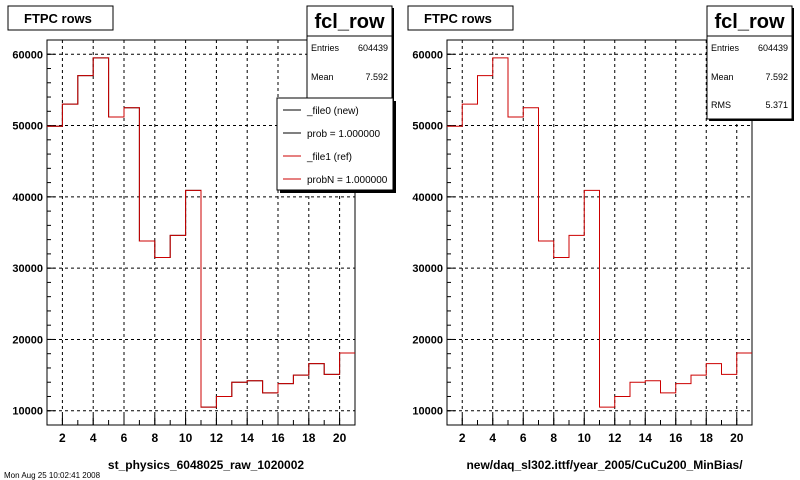 The width and height of the screenshot is (800, 480). Describe the element at coordinates (329, 157) in the screenshot. I see `legend-entry: _file1 (ref)` at that location.